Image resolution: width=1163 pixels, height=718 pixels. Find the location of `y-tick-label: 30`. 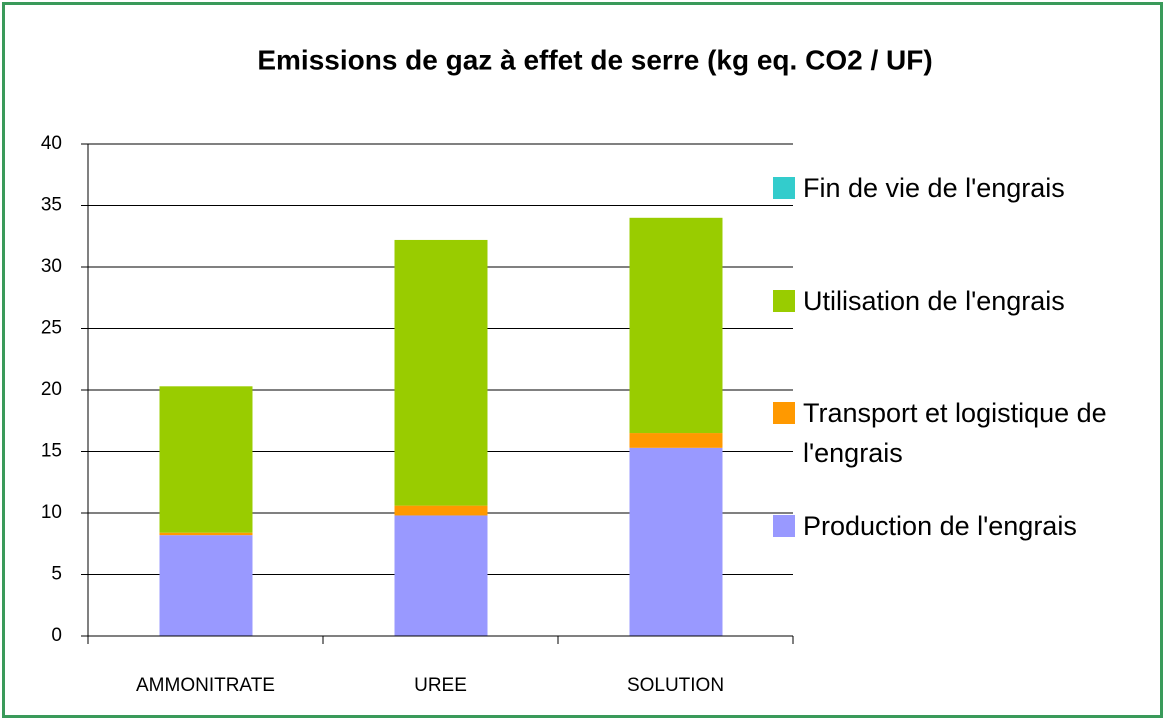

y-tick-label: 30 is located at coordinates (51, 266).